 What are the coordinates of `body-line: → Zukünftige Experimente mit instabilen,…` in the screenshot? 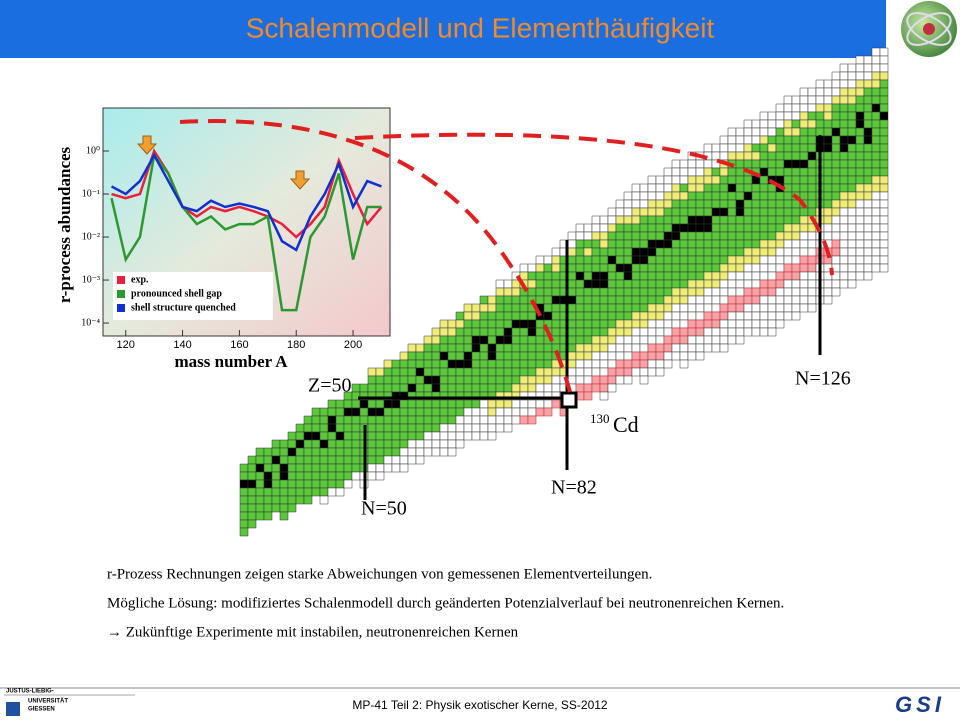 It's located at (313, 632).